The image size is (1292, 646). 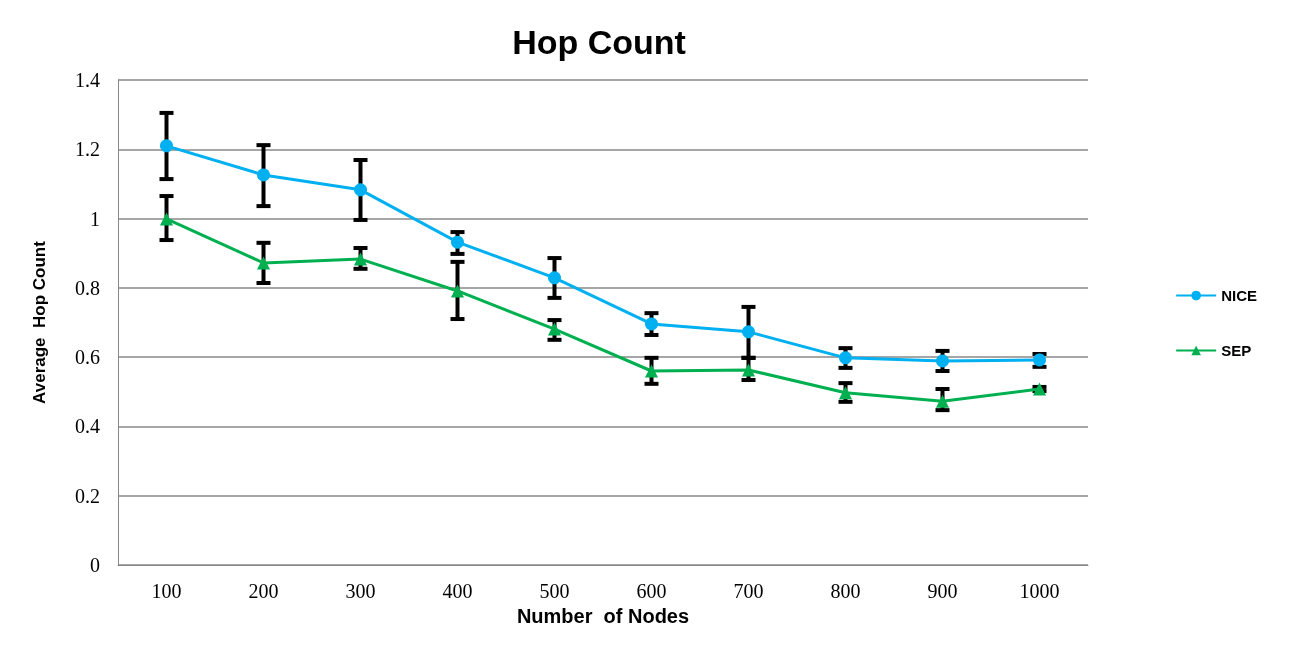 What do you see at coordinates (845, 591) in the screenshot?
I see `x-tick-label: 800` at bounding box center [845, 591].